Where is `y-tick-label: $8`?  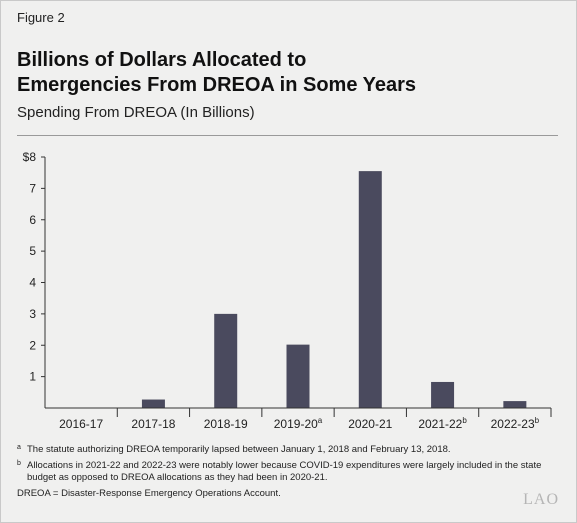 y-tick-label: $8 is located at coordinates (30, 157).